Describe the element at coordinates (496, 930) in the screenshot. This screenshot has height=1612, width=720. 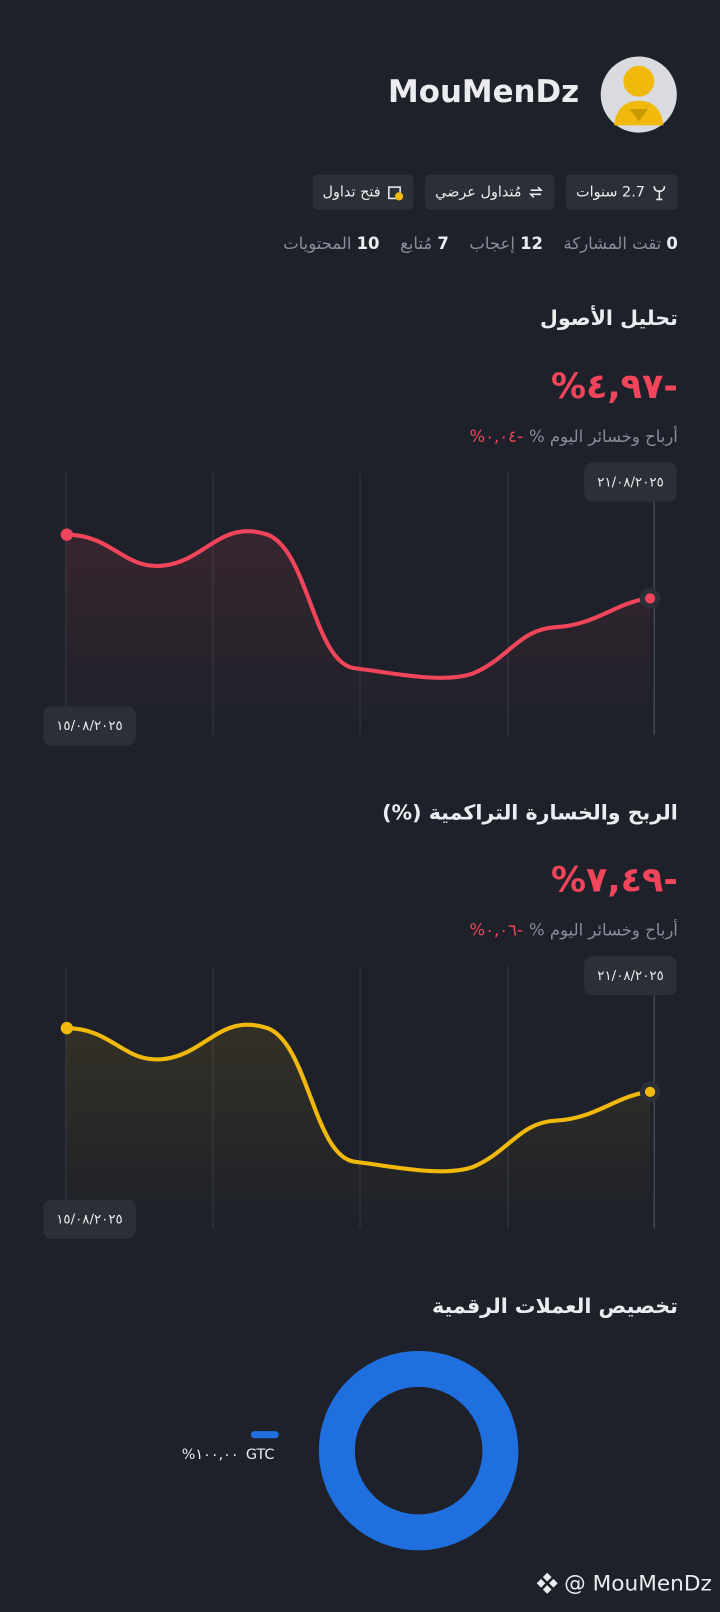
I see `daily-value: %٠,٠٦-` at that location.